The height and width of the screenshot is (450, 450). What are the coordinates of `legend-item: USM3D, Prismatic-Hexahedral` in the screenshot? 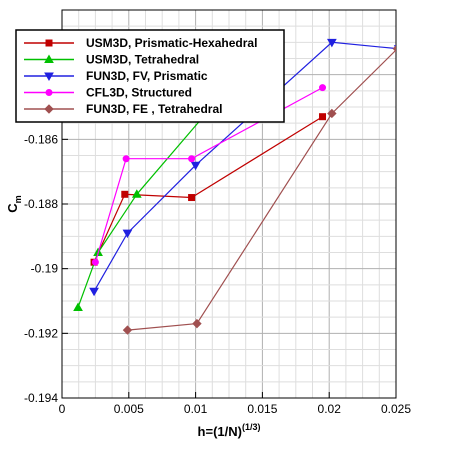 It's located at (140, 43).